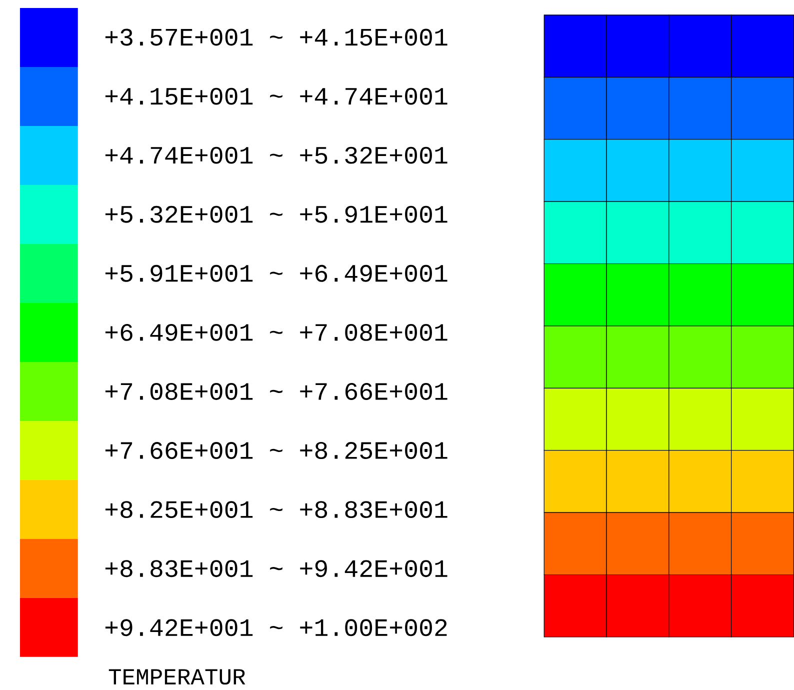  Describe the element at coordinates (177, 677) in the screenshot. I see `color-bar-title: TEMPERATUR` at that location.